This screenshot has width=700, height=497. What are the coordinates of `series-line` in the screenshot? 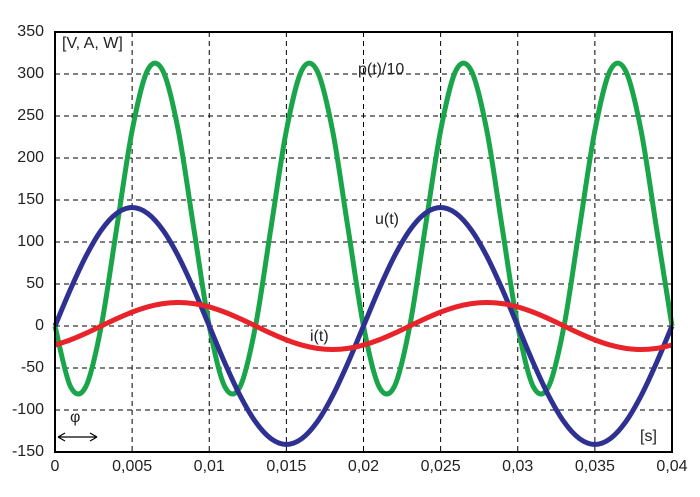 It's located at (363, 326).